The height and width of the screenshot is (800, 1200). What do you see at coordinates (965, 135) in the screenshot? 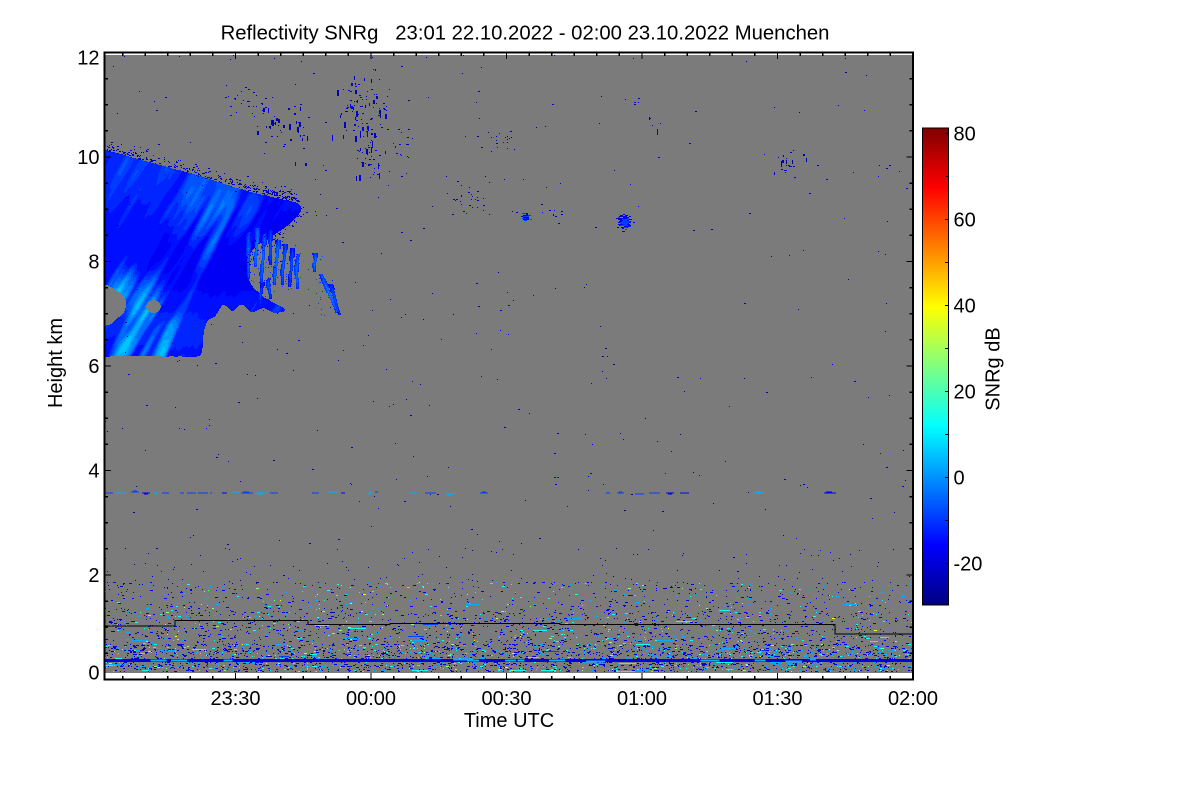
I see `svg-text: 80` at bounding box center [965, 135].